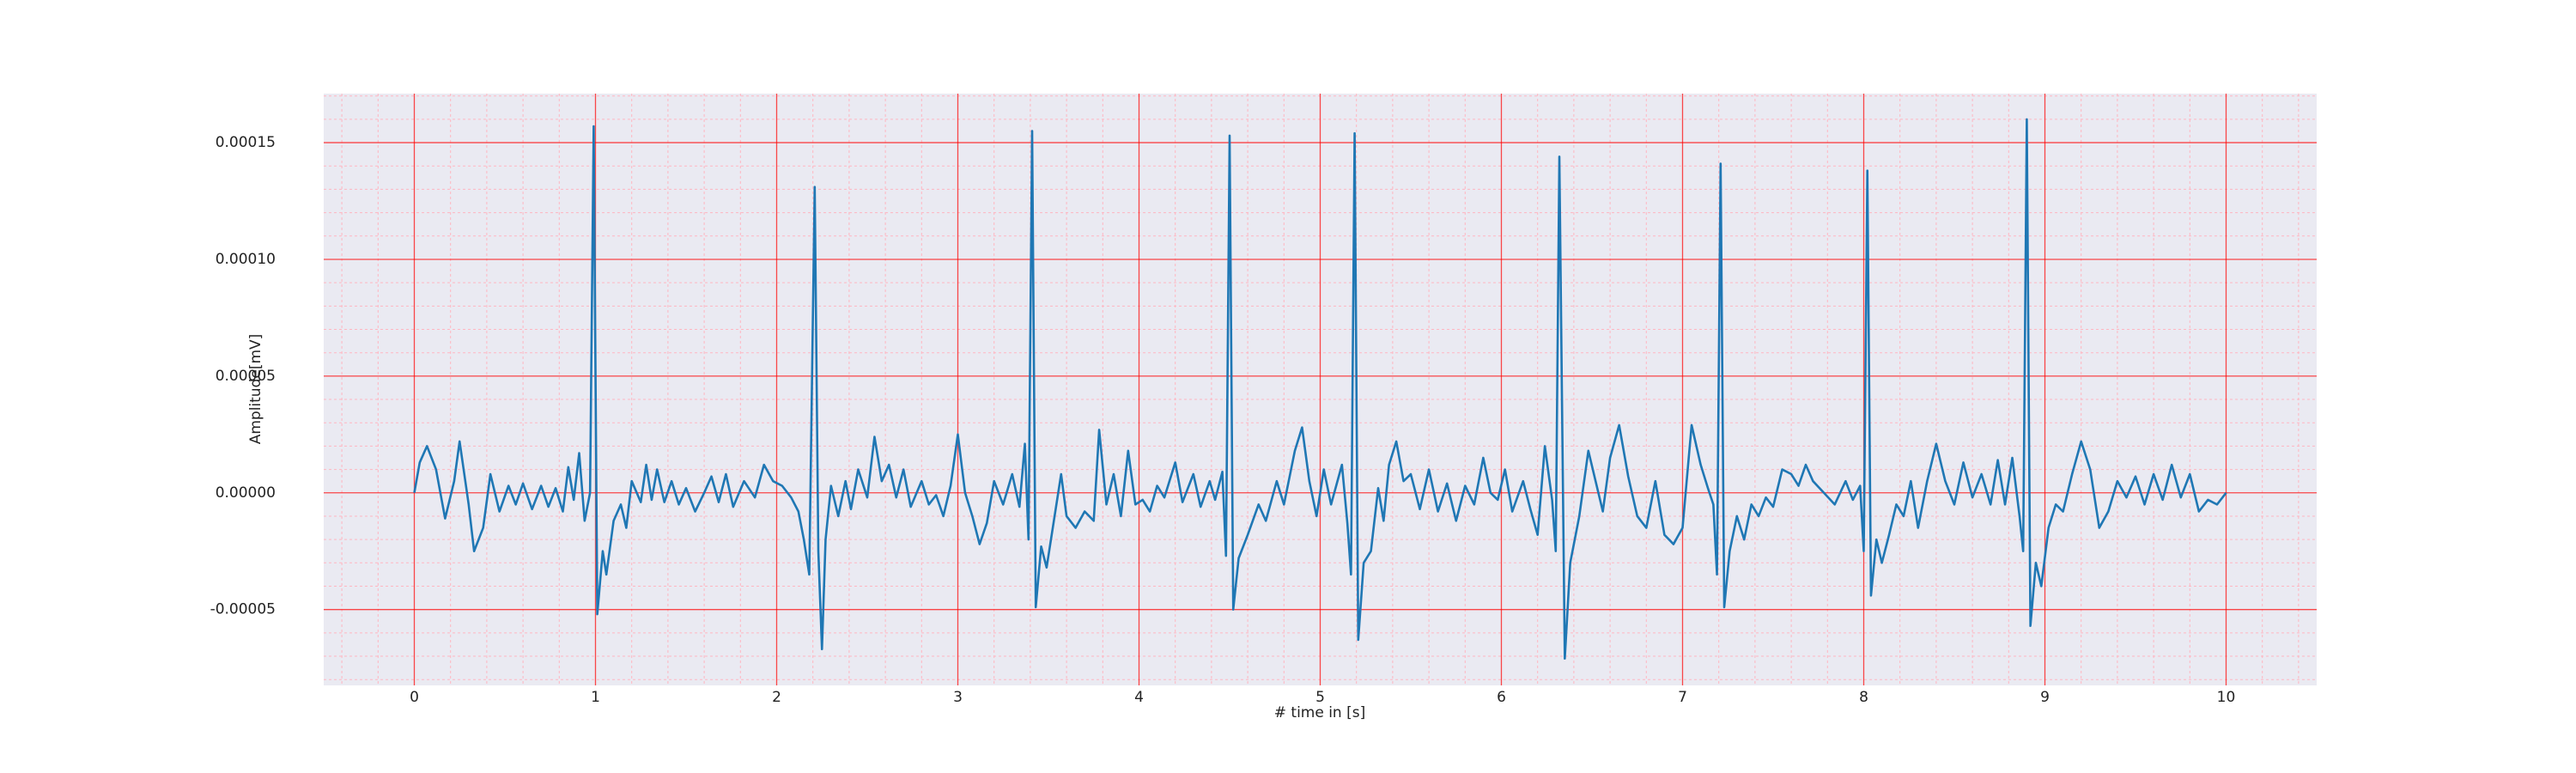 The image size is (2576, 773). I want to click on x-tick-label: 7, so click(1682, 697).